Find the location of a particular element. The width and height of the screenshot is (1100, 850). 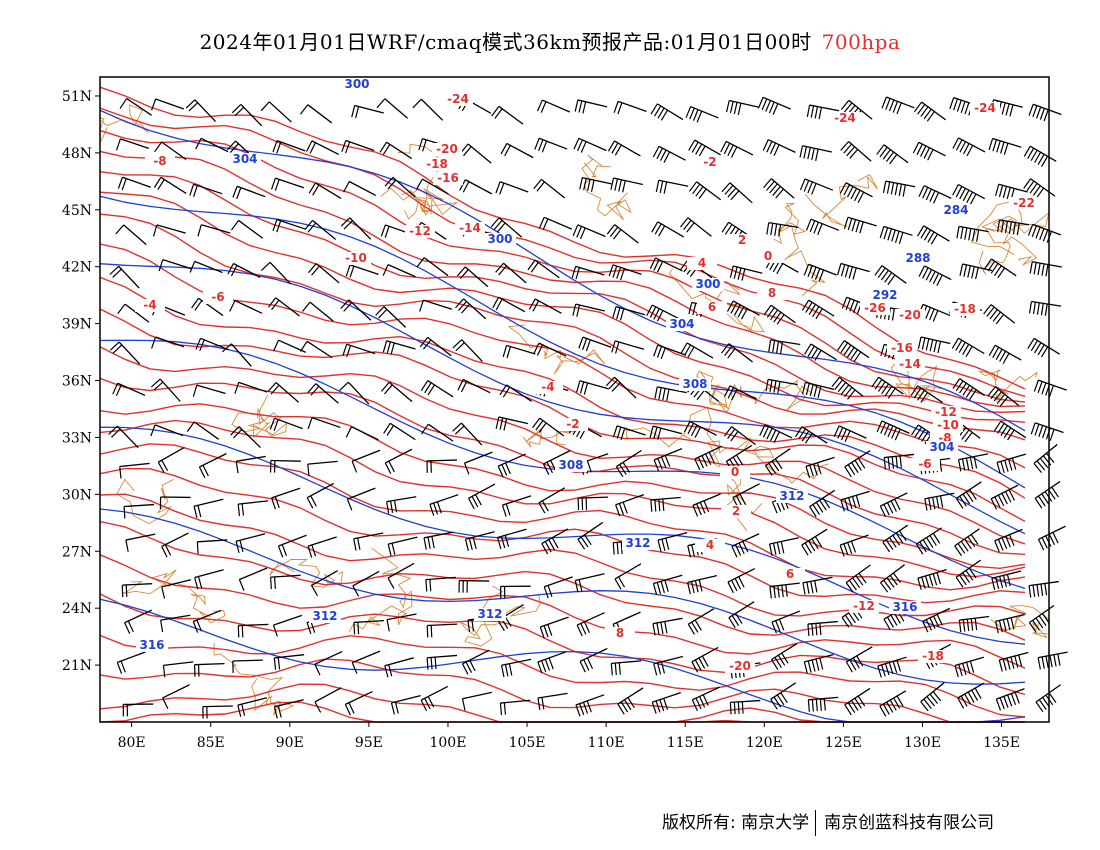

temperature-label: -6 is located at coordinates (217, 297).